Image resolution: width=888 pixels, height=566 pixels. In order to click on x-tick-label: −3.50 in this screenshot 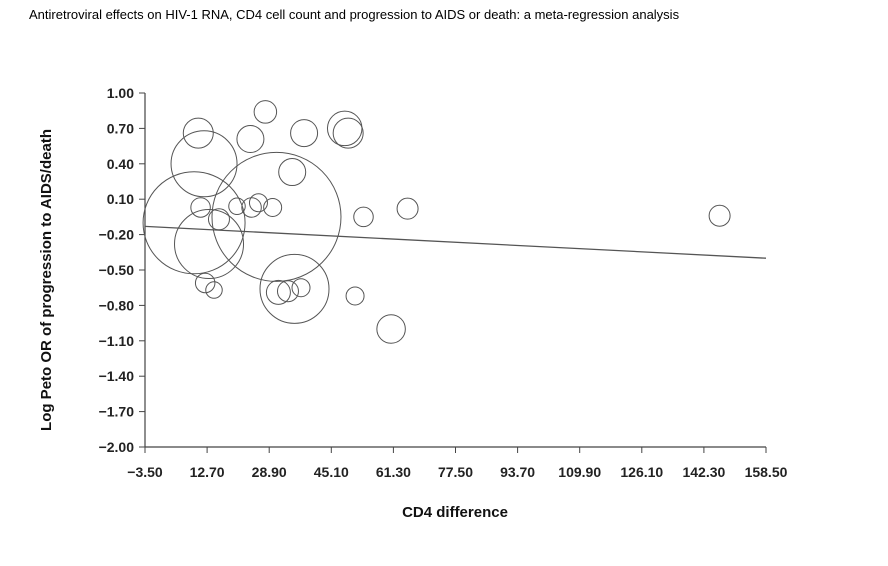, I will do `click(145, 472)`.